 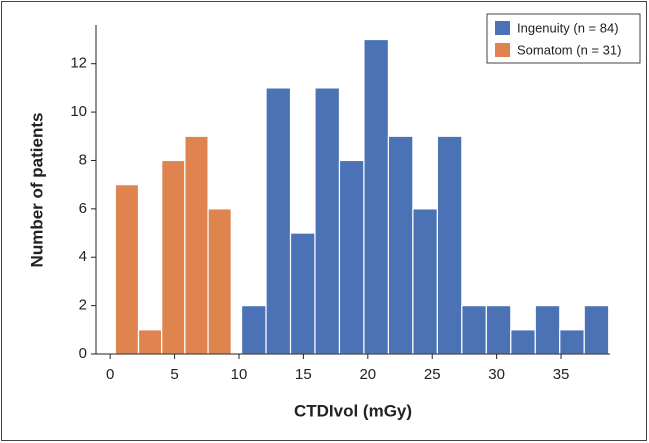 What do you see at coordinates (353, 410) in the screenshot?
I see `x-axis-label: CTDIvol (mGy)` at bounding box center [353, 410].